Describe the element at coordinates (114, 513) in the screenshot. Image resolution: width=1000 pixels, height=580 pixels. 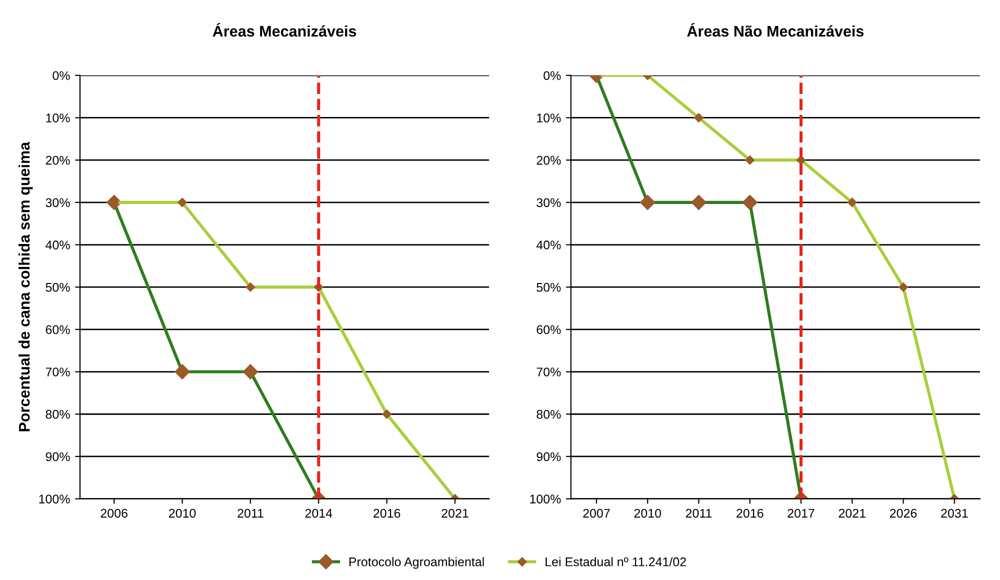
I see `x-tick-label: 2006` at that location.